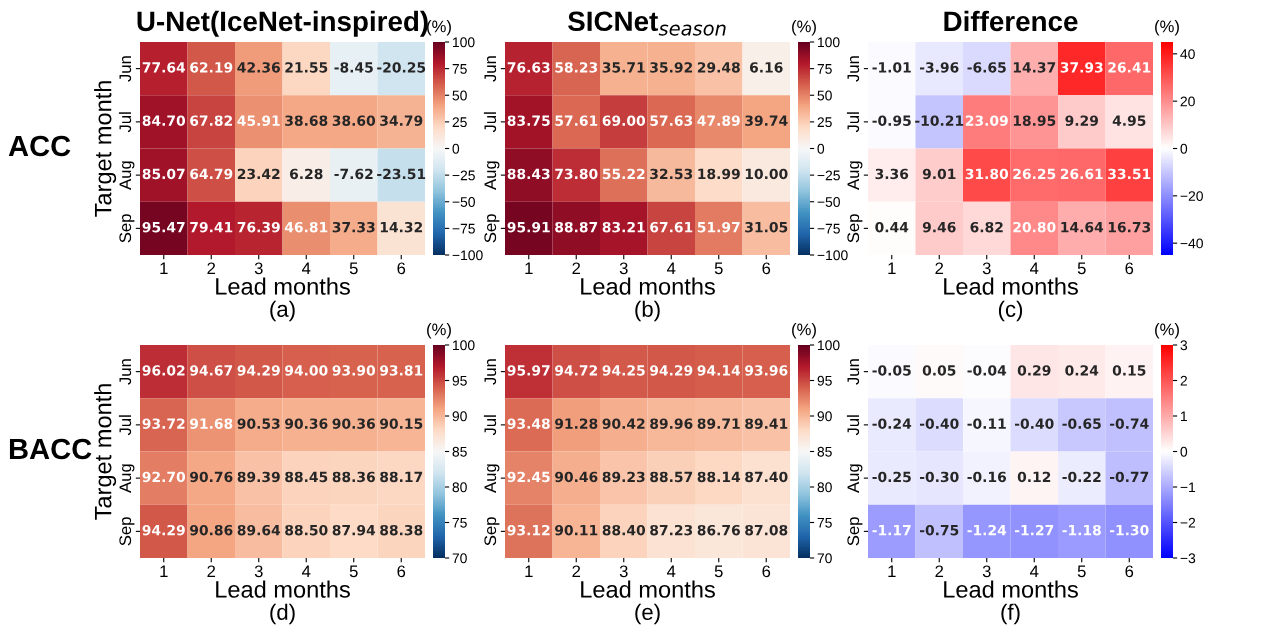 This screenshot has width=1271, height=640. What do you see at coordinates (1081, 477) in the screenshot?
I see `data-label: -0.22` at bounding box center [1081, 477].